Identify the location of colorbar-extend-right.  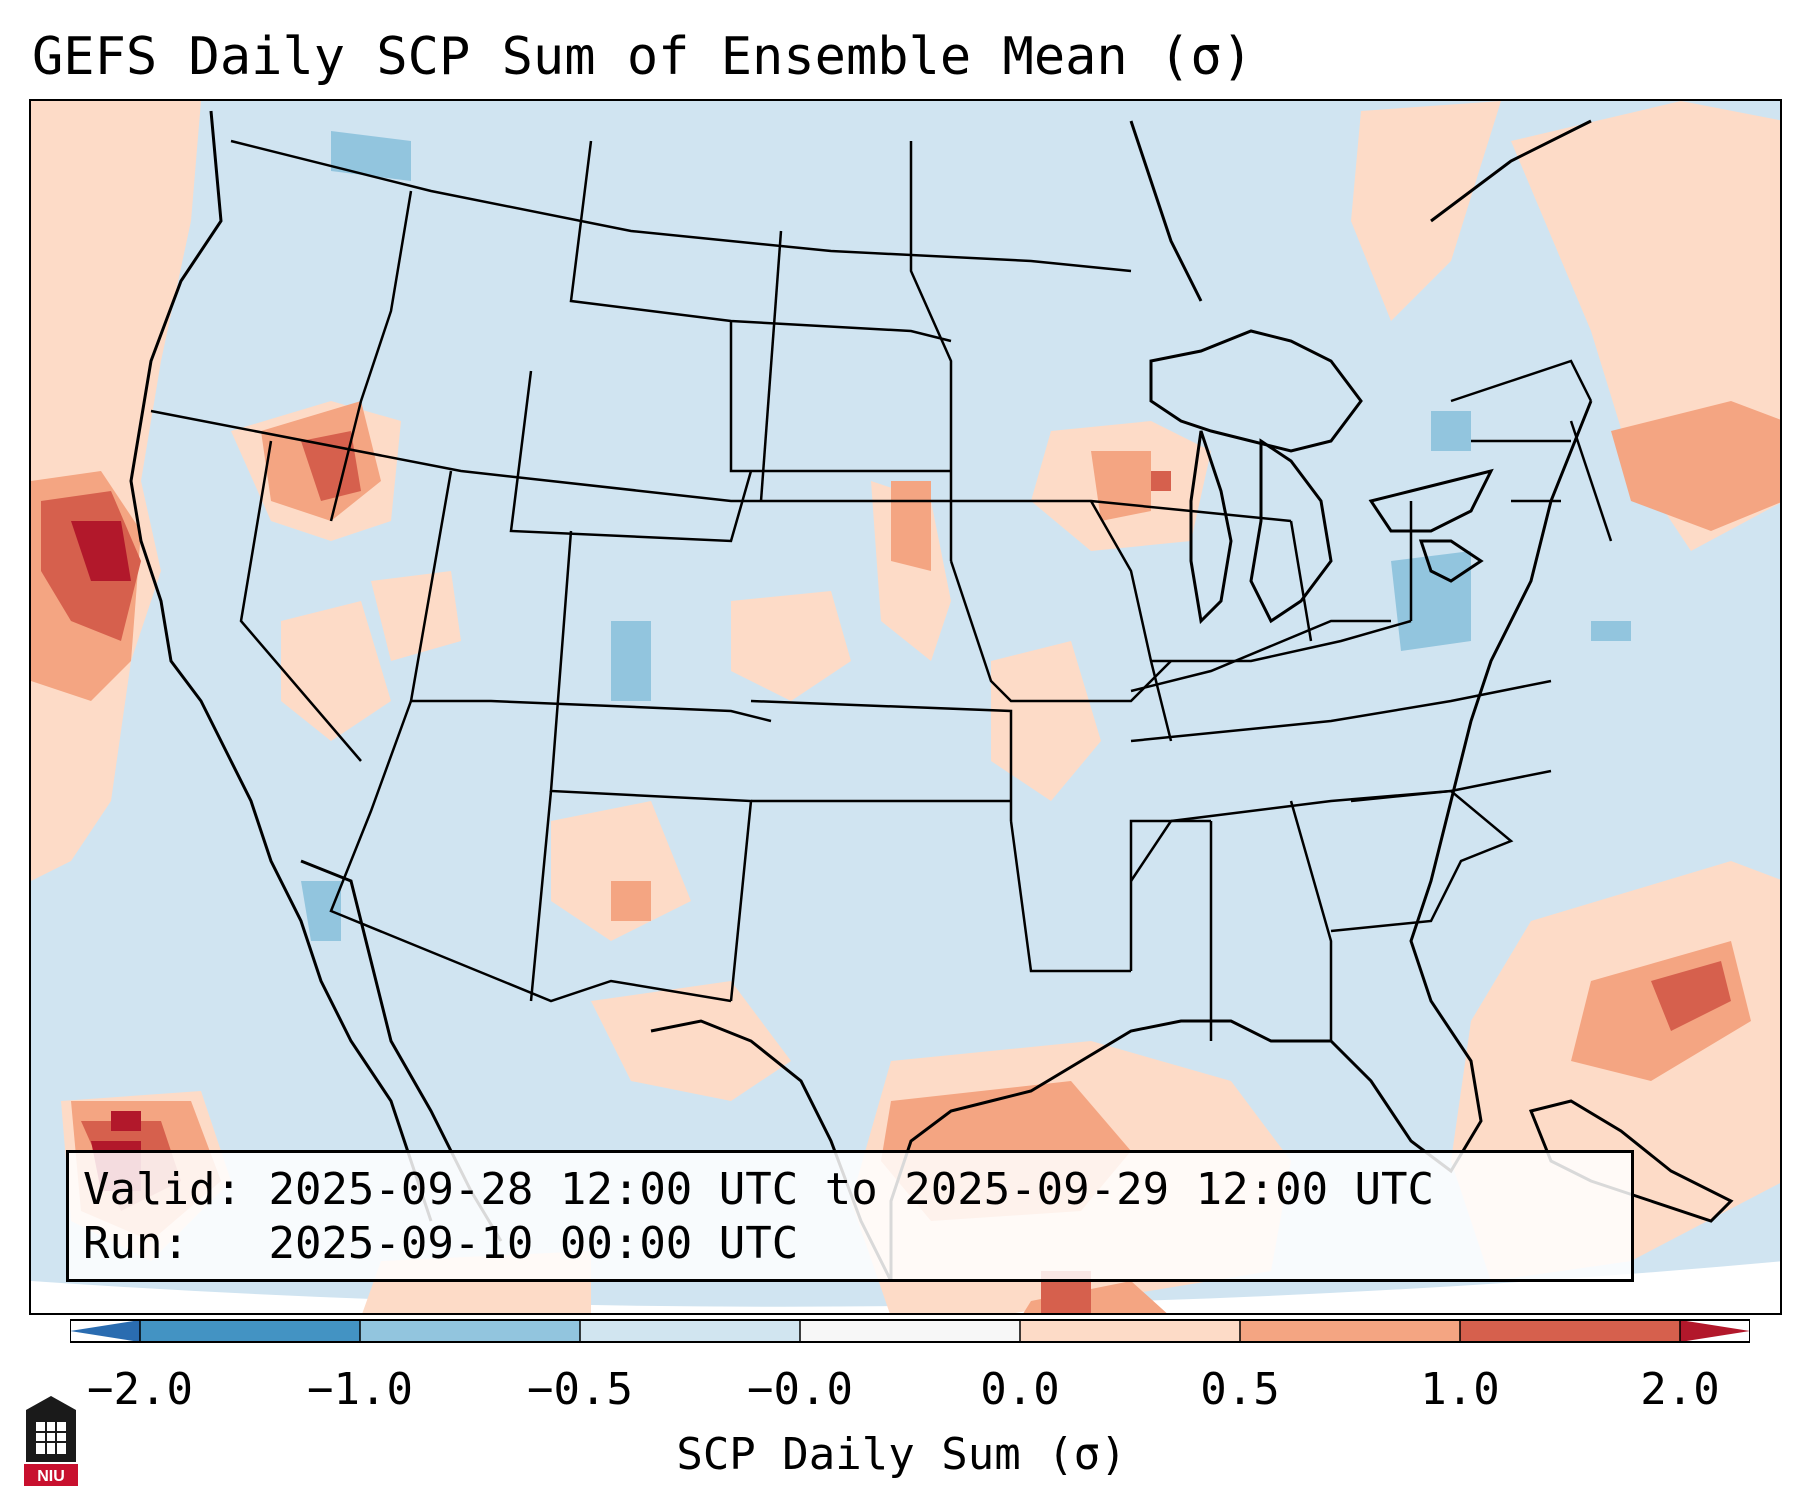
(1715, 1331).